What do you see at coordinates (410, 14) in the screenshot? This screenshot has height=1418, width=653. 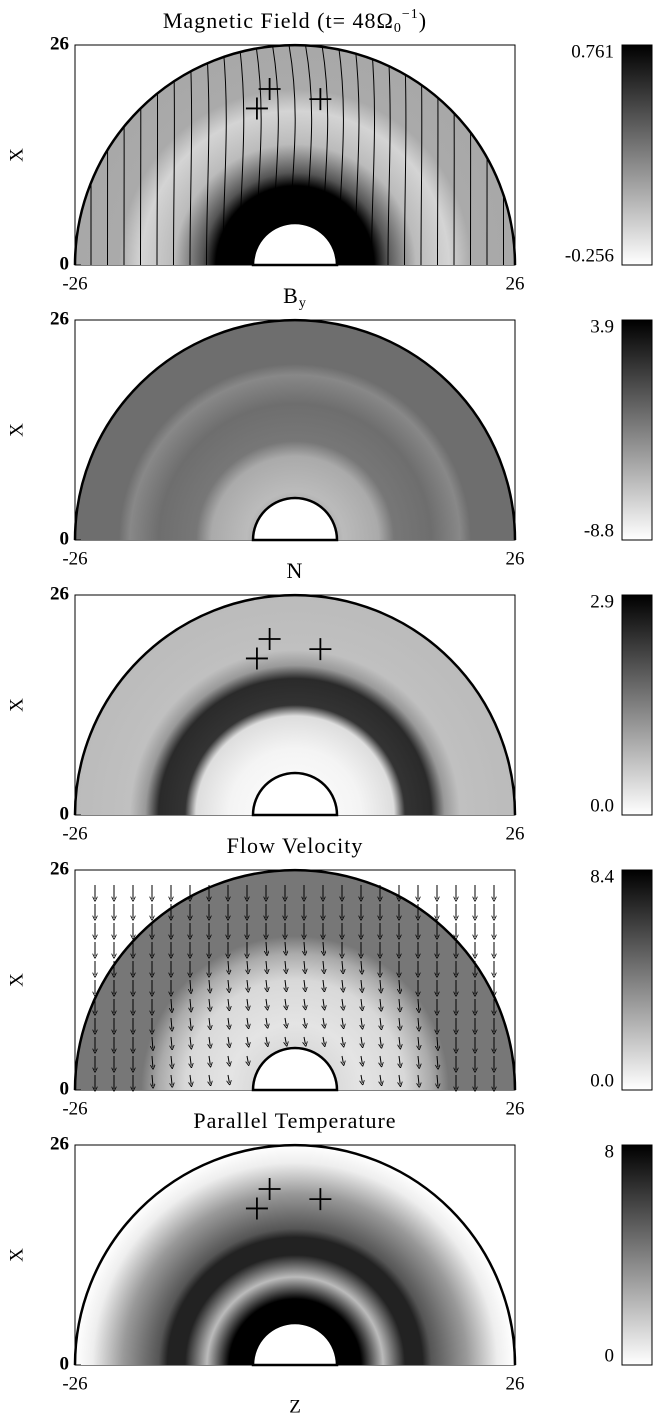 I see `title-part: −1` at bounding box center [410, 14].